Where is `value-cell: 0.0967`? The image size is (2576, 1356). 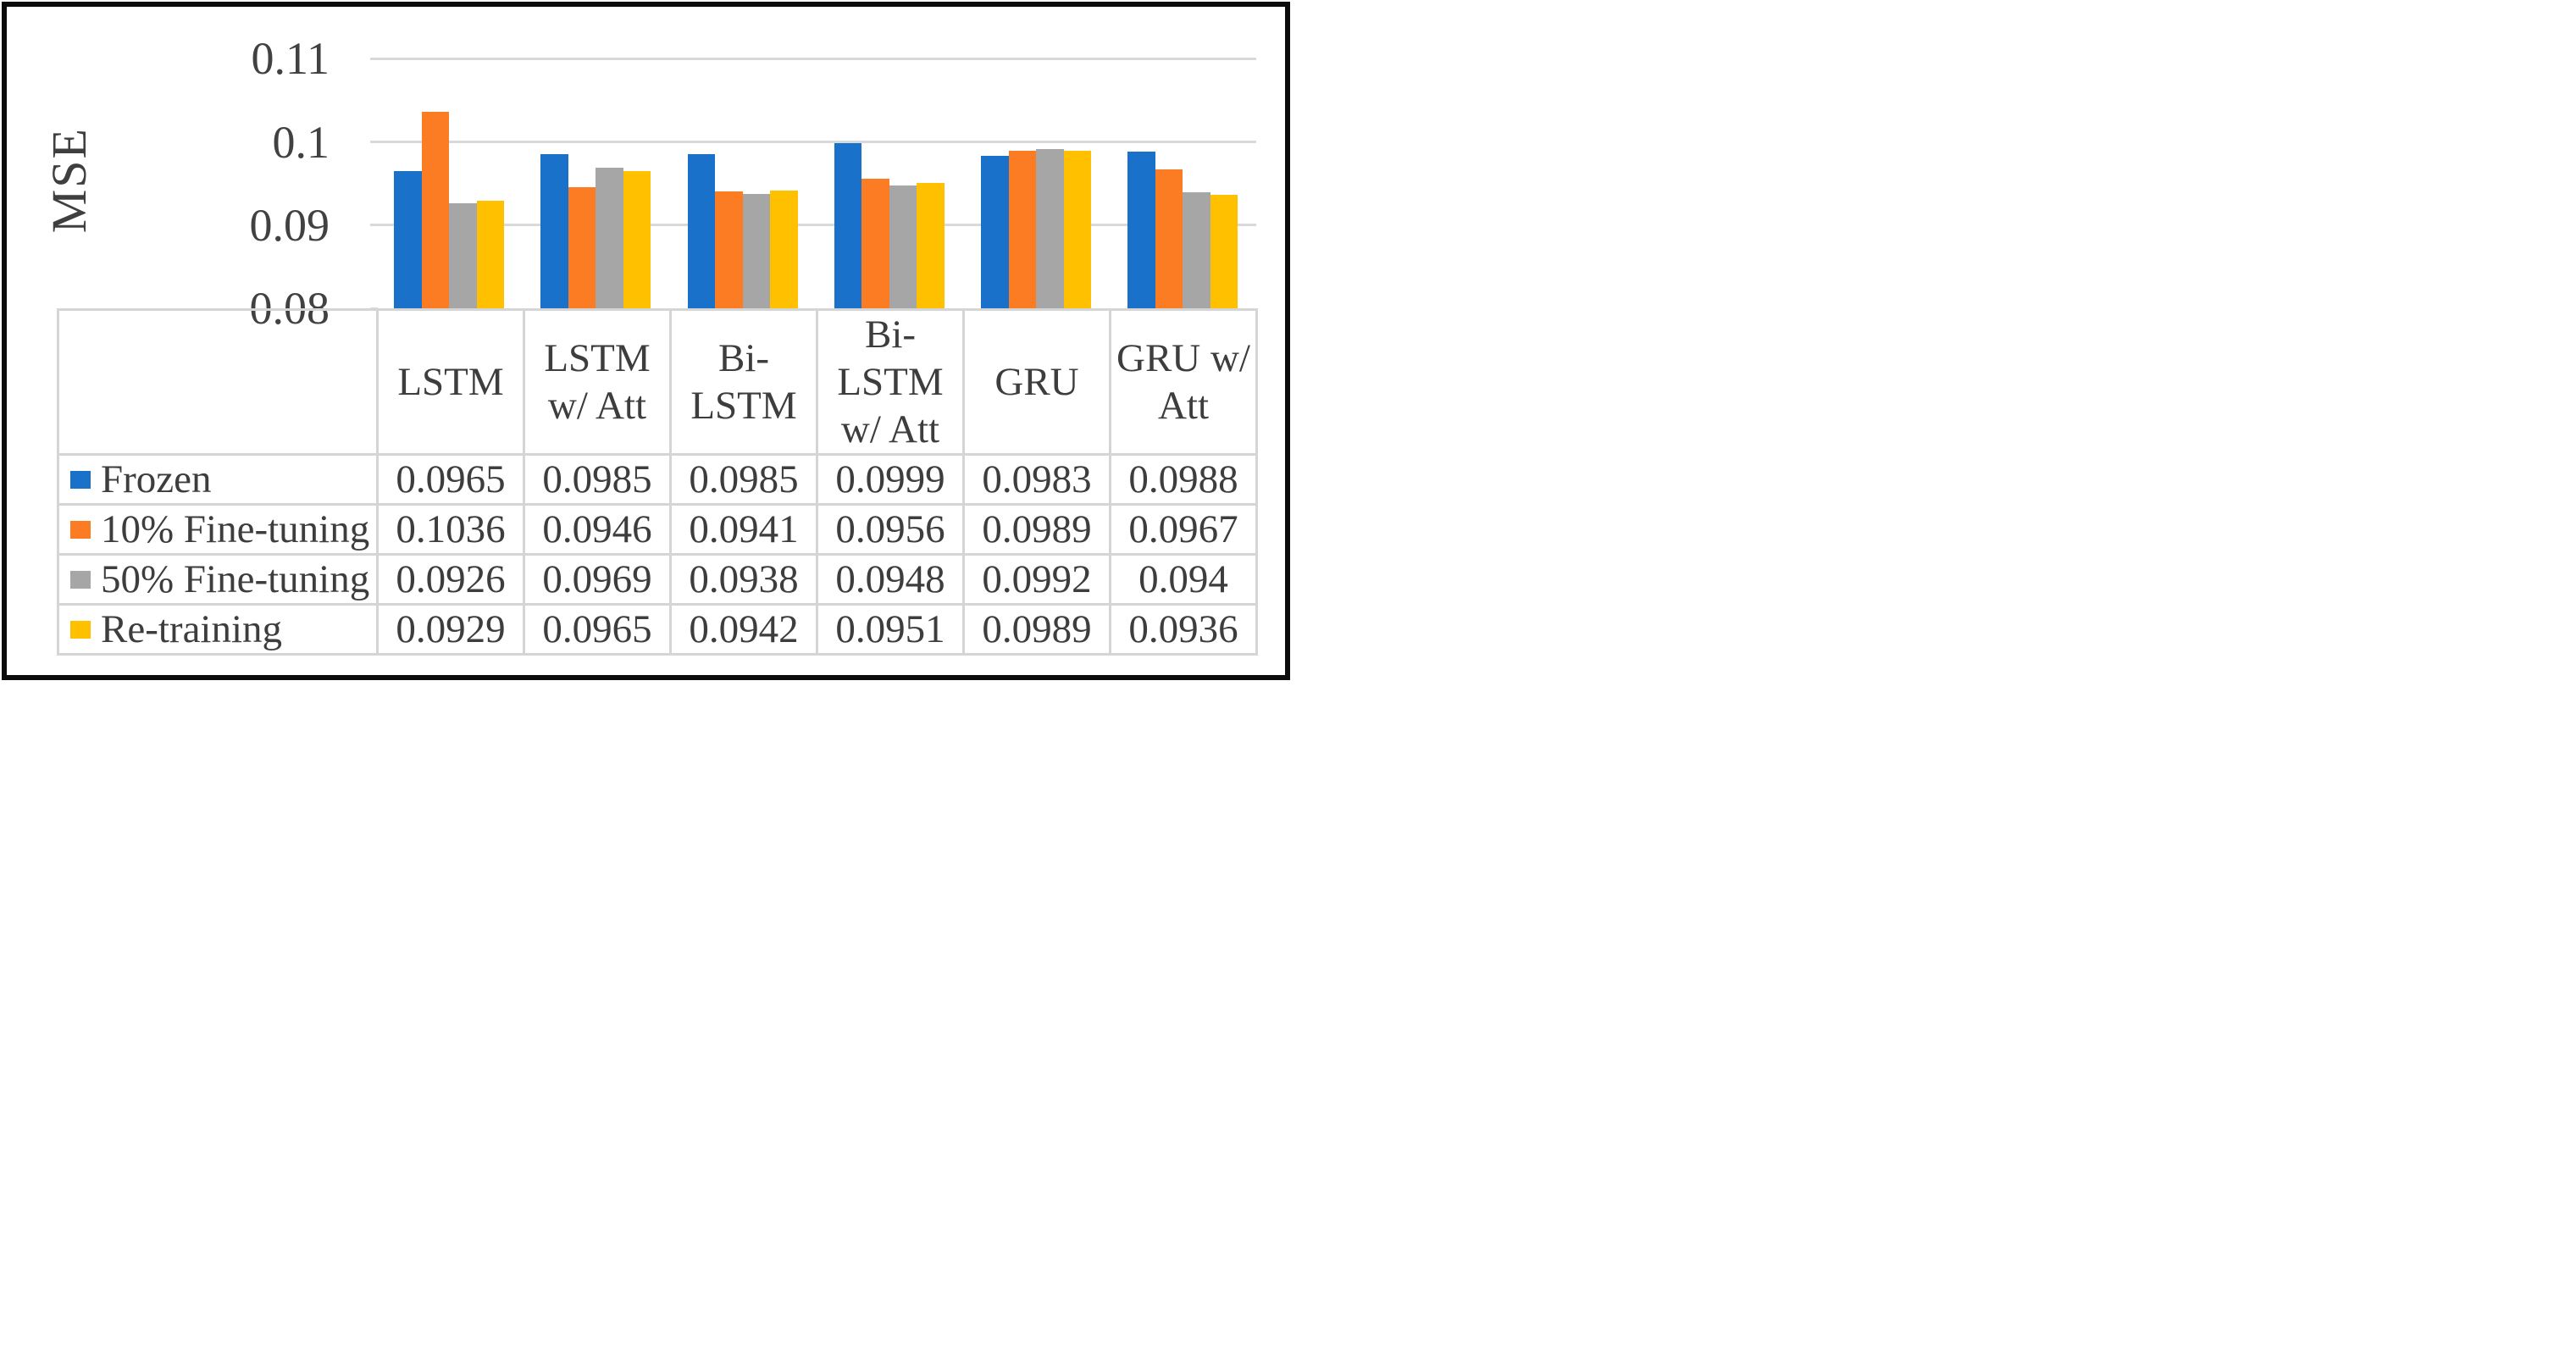
value-cell: 0.0967 is located at coordinates (1183, 529).